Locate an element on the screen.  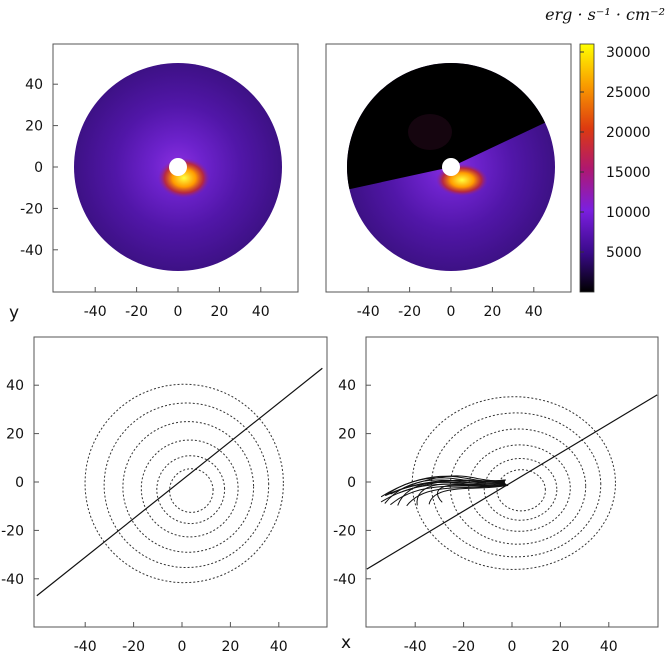
colorbar-tick-label: 5000 is located at coordinates (624, 253).